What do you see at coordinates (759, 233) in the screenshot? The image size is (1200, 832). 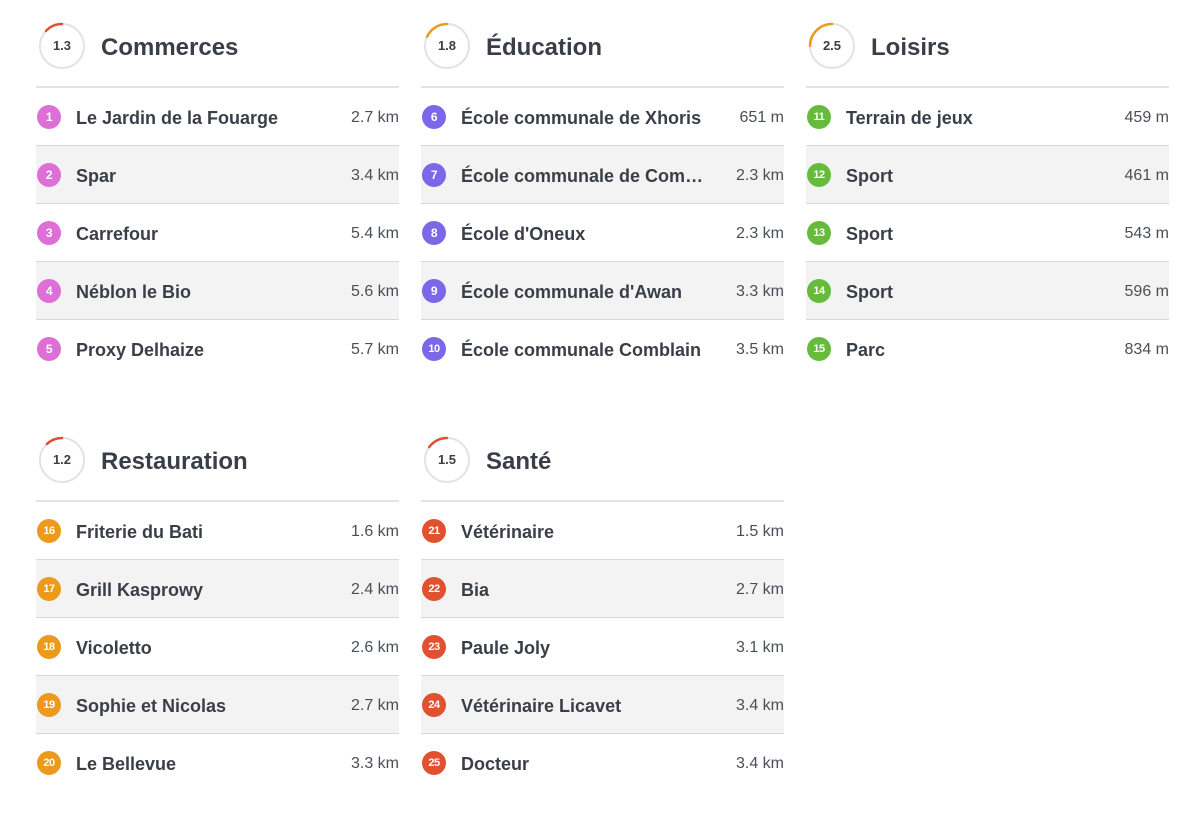 I see `distance: 2.3 km` at bounding box center [759, 233].